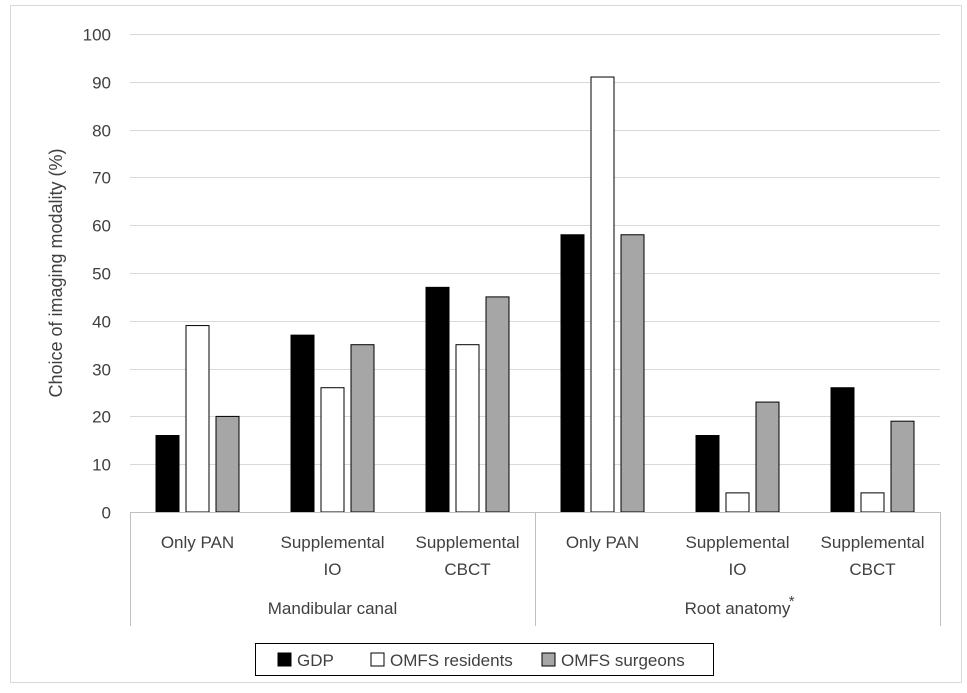 The height and width of the screenshot is (693, 967). Describe the element at coordinates (101, 274) in the screenshot. I see `y-tick-label: 50` at that location.